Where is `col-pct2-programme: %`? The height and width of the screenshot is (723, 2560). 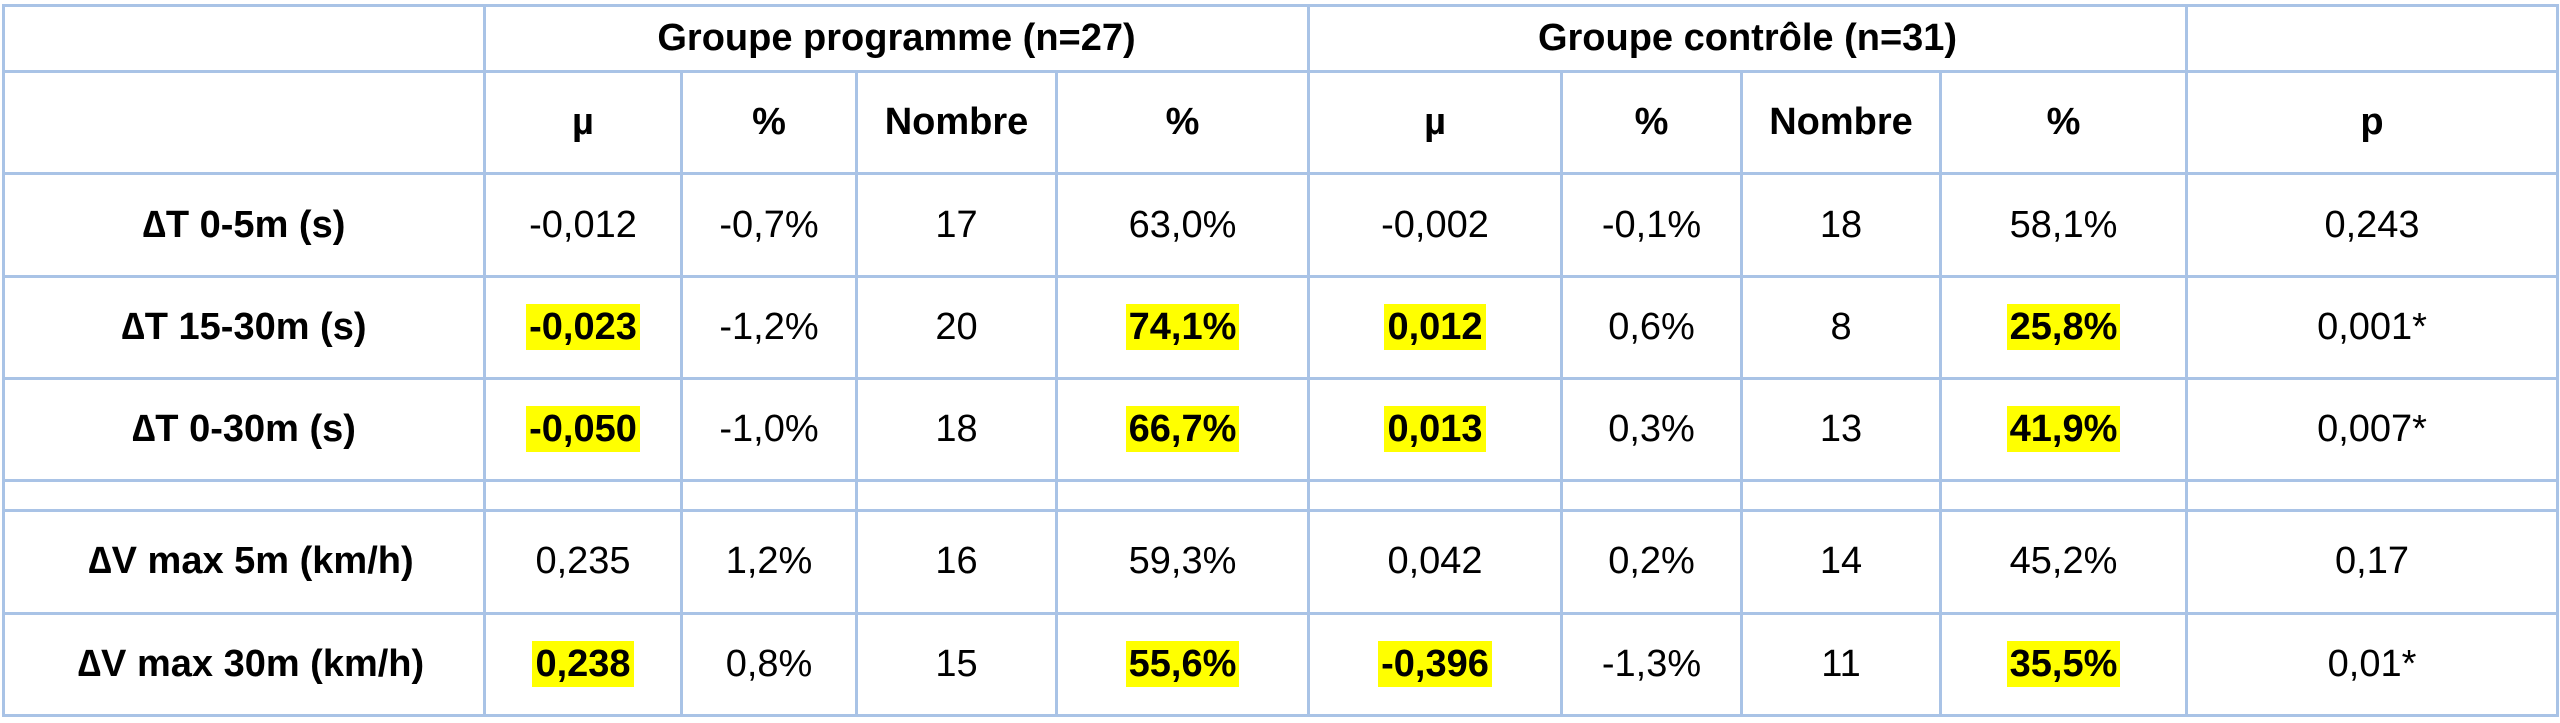 col-pct2-programme: % is located at coordinates (1182, 123).